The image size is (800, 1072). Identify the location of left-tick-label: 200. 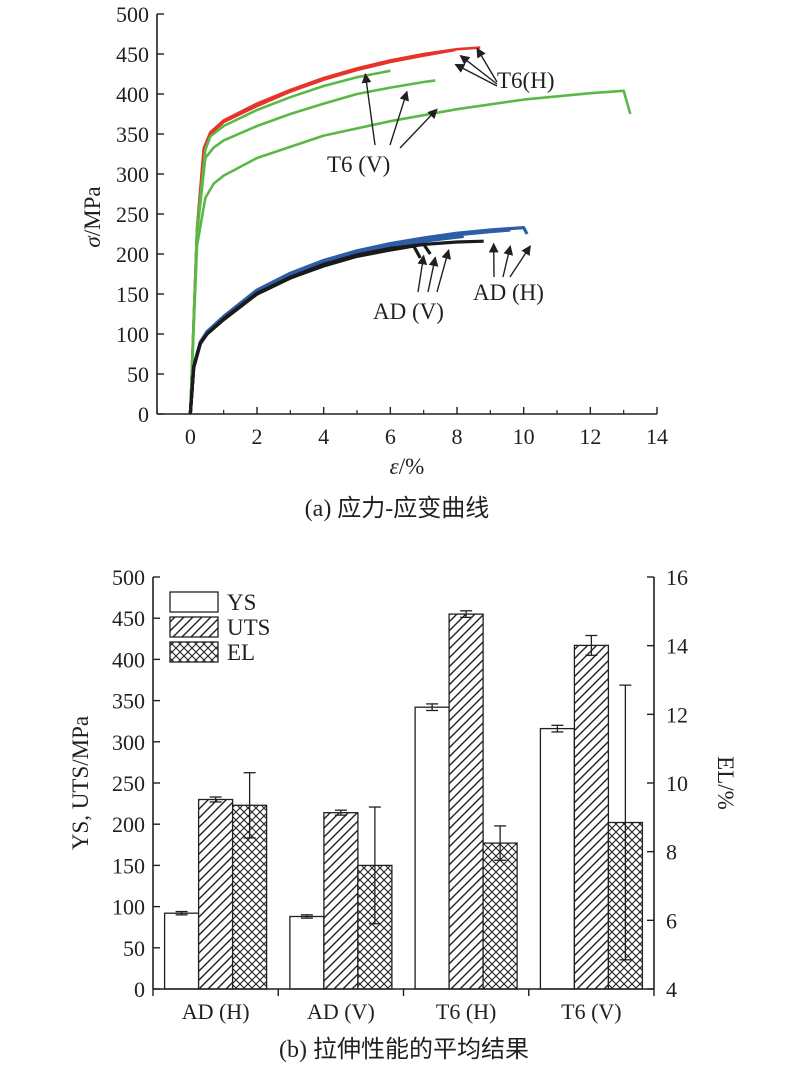
(128, 824).